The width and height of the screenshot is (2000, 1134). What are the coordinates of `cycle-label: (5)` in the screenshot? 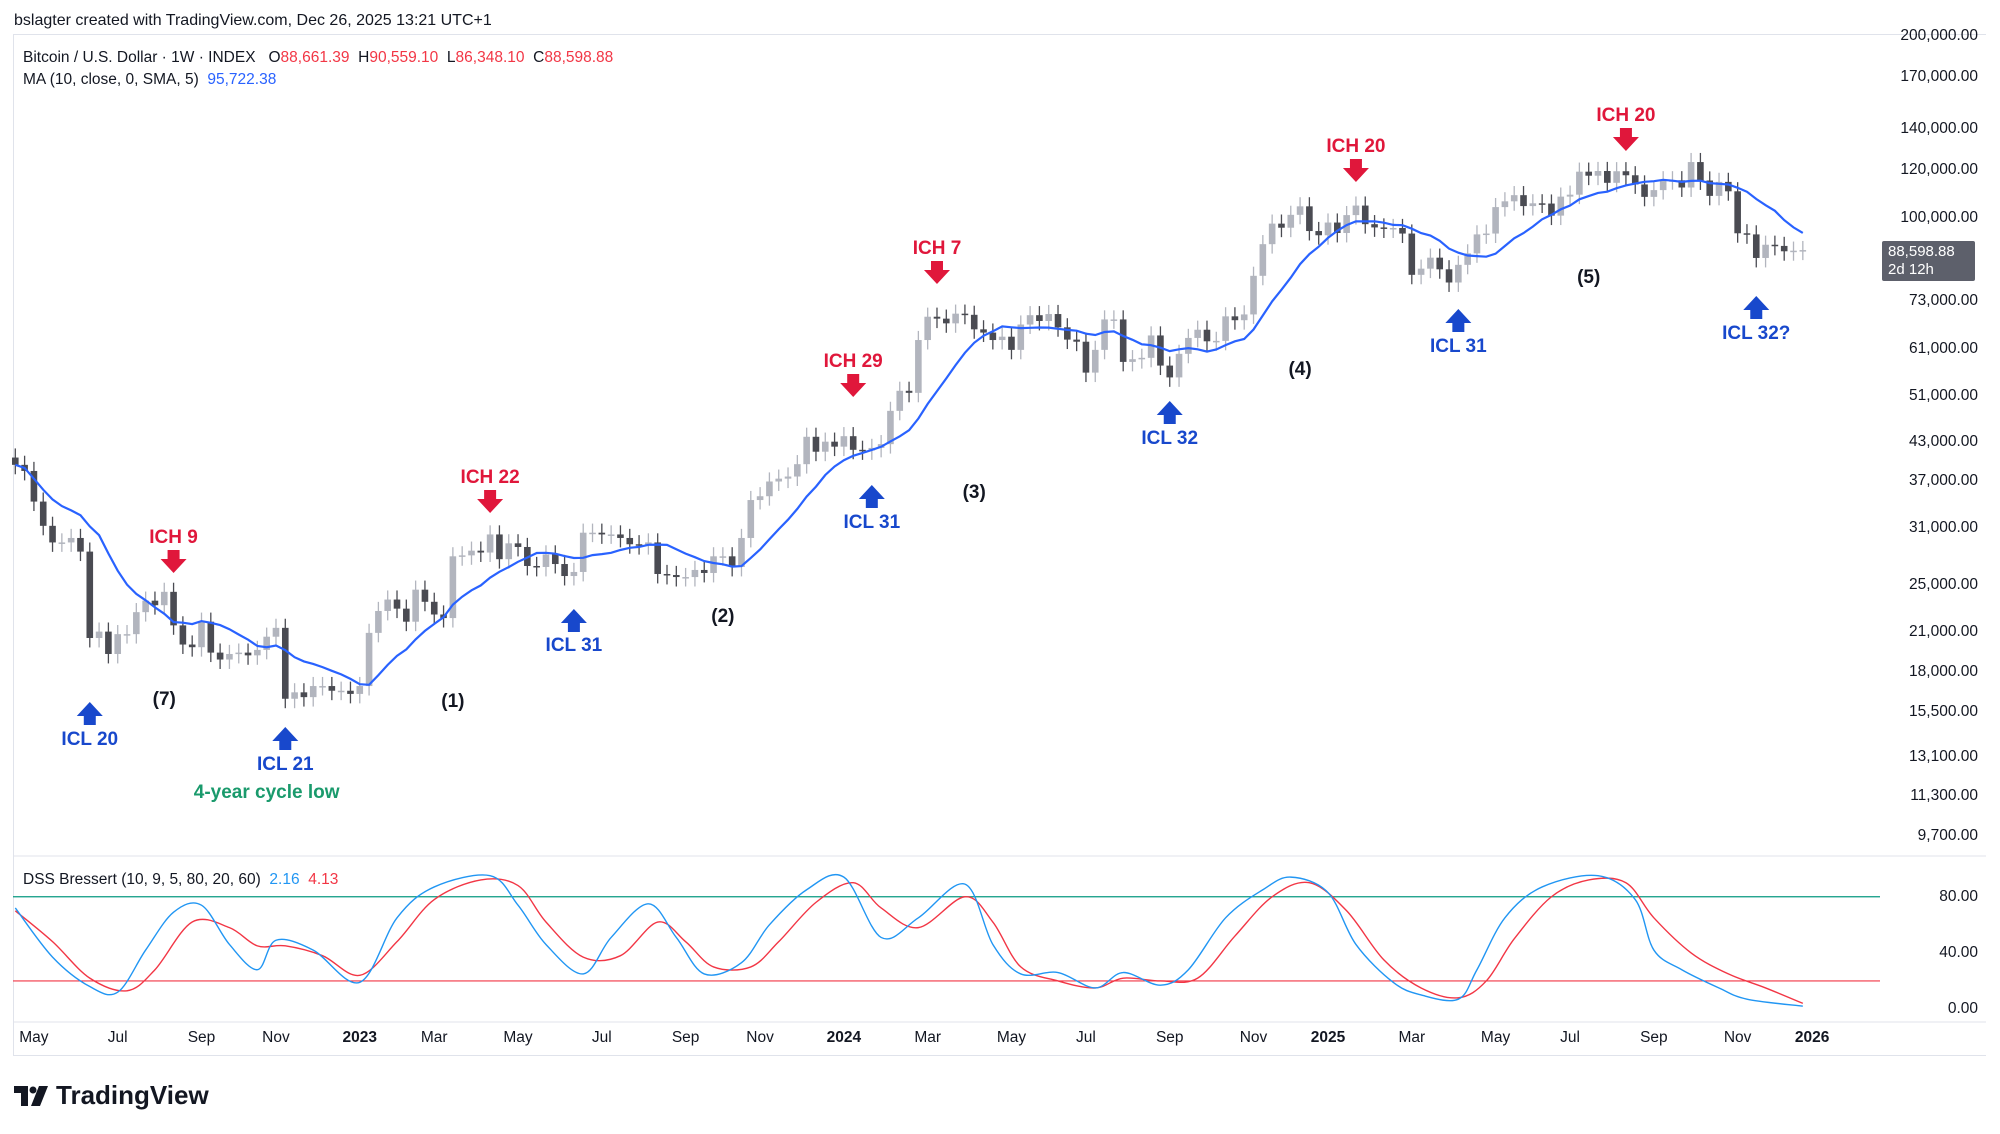 It's located at (1589, 277).